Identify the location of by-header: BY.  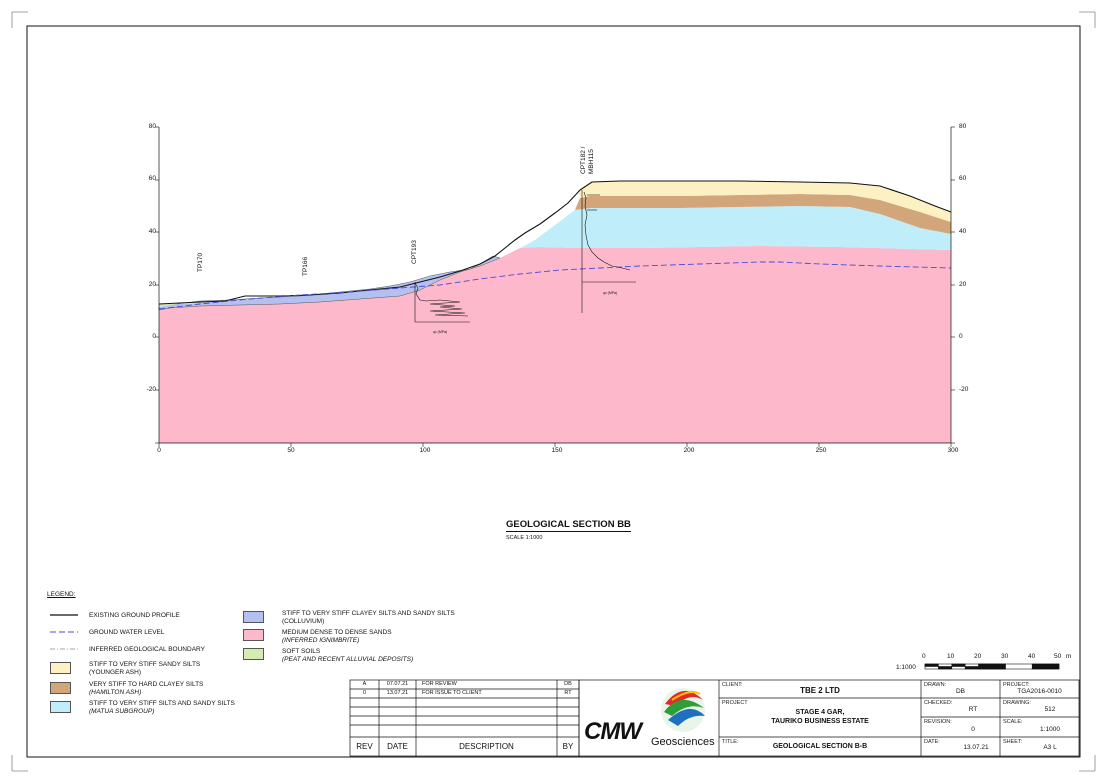
(568, 746).